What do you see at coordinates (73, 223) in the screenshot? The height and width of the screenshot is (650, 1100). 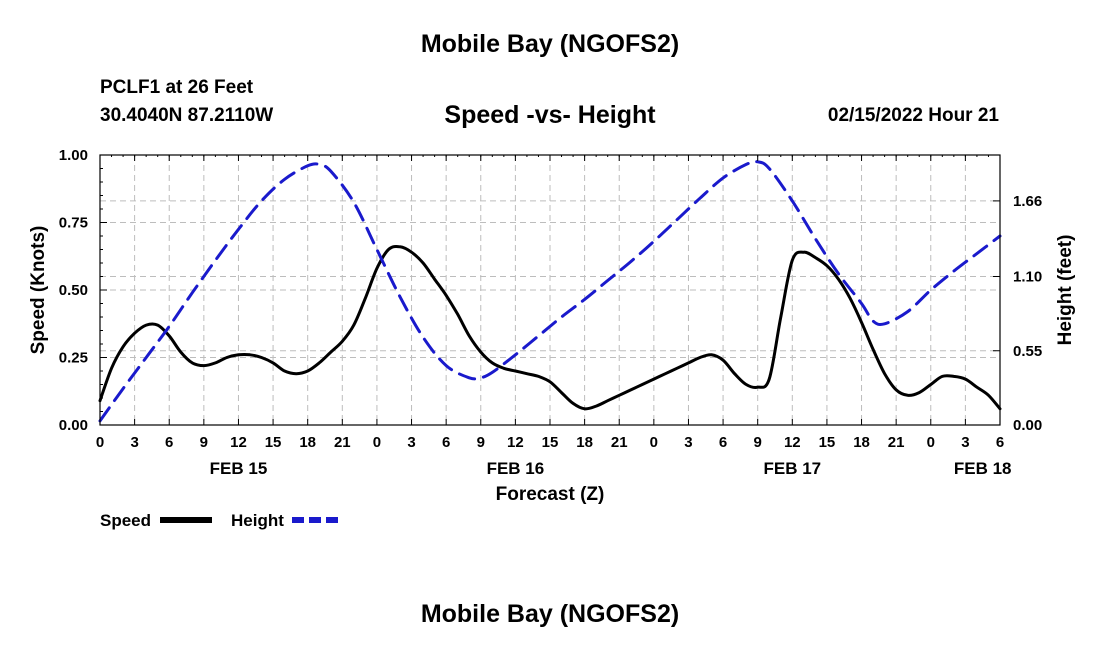 I see `y-tick-label: 0.75` at bounding box center [73, 223].